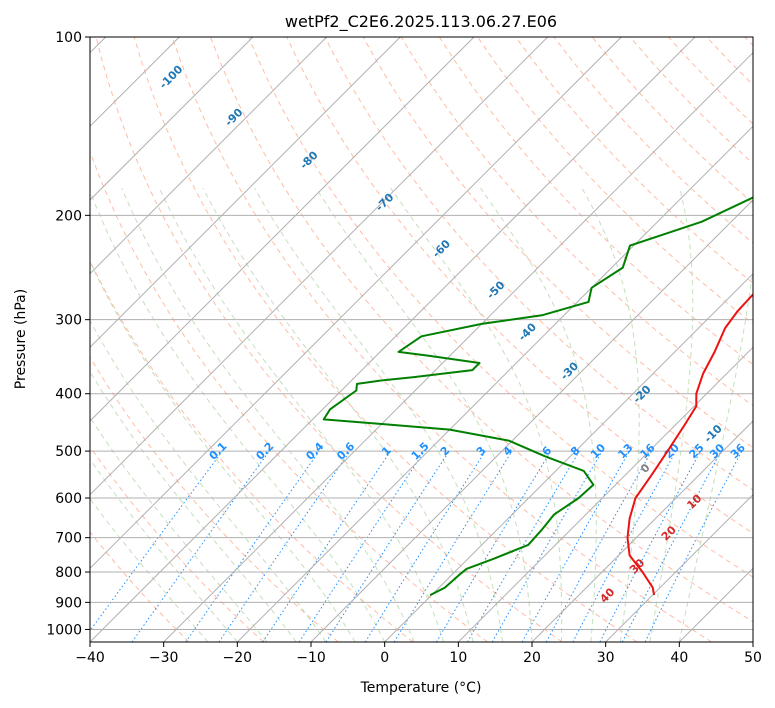 This screenshot has height=708, width=775. Describe the element at coordinates (421, 22) in the screenshot. I see `chart-title: wetPf2_C2E6.2025.113.06.27.E06` at that location.